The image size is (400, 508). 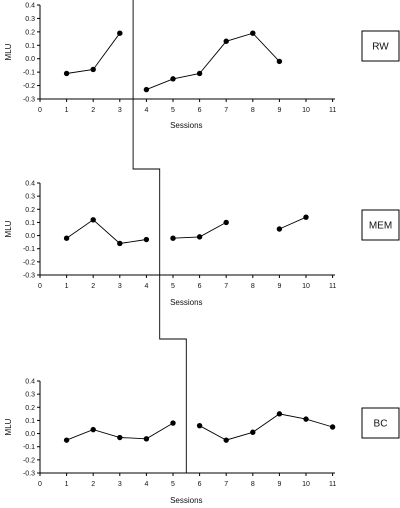 I want to click on phase-change-line, so click(x=159, y=236).